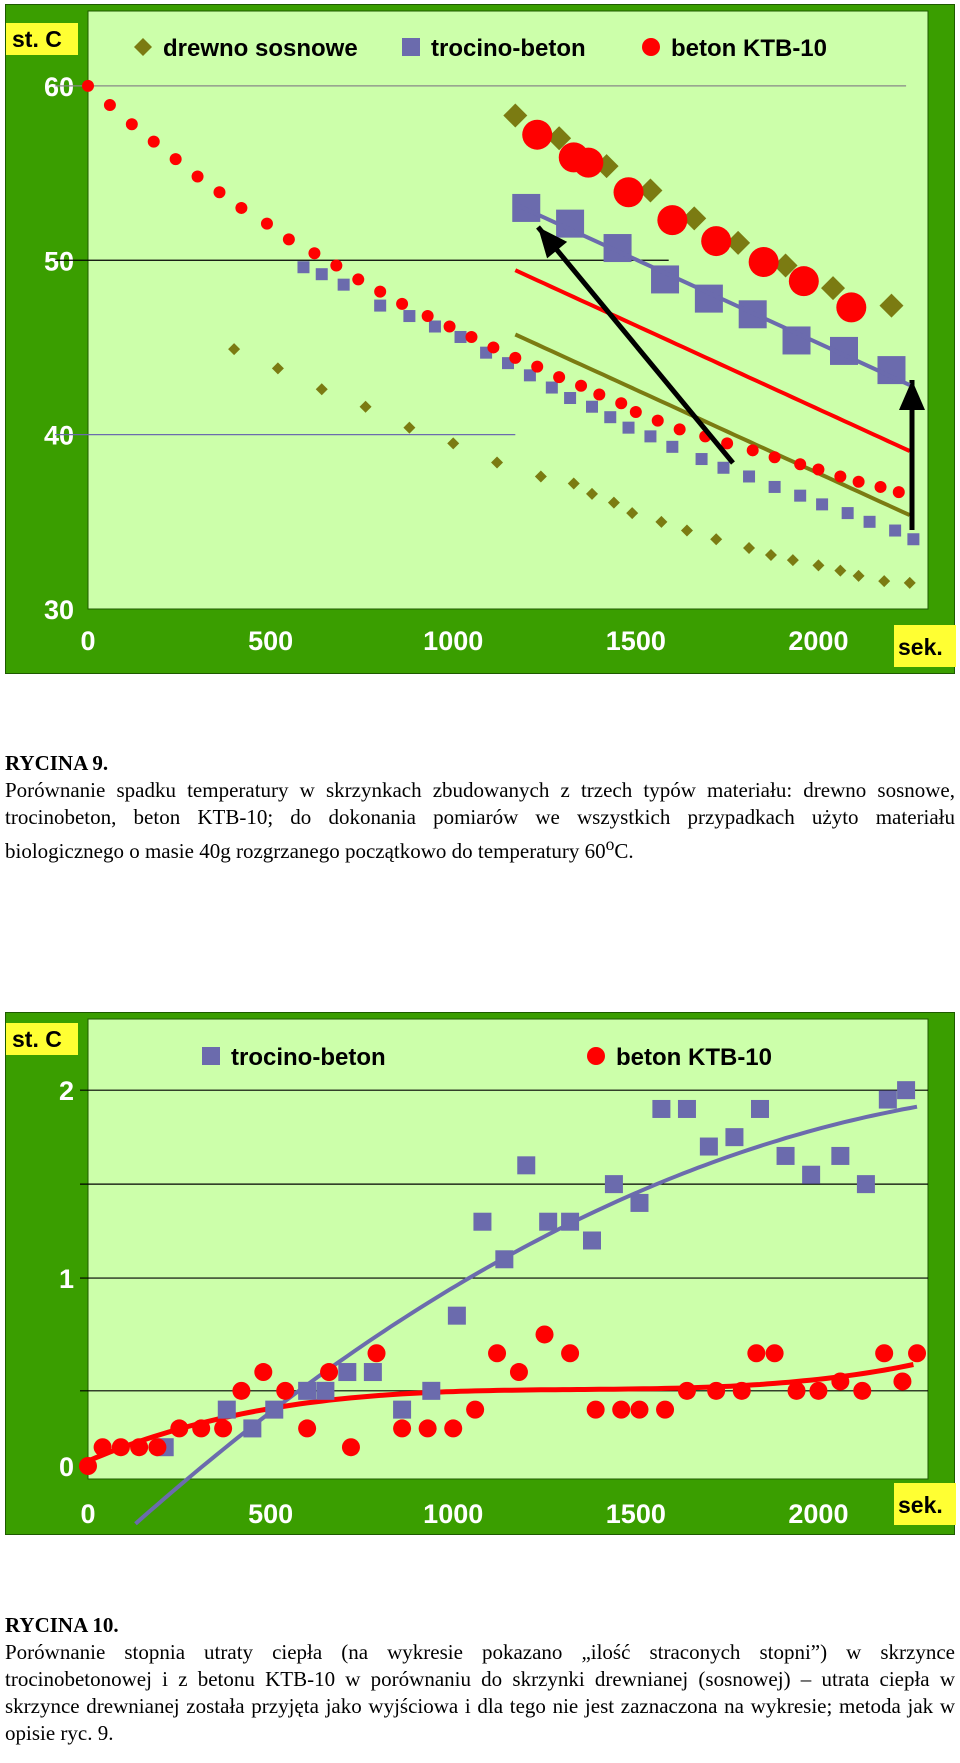 The height and width of the screenshot is (1763, 960). What do you see at coordinates (57, 763) in the screenshot?
I see `caption-title: RYCINA 9.` at bounding box center [57, 763].